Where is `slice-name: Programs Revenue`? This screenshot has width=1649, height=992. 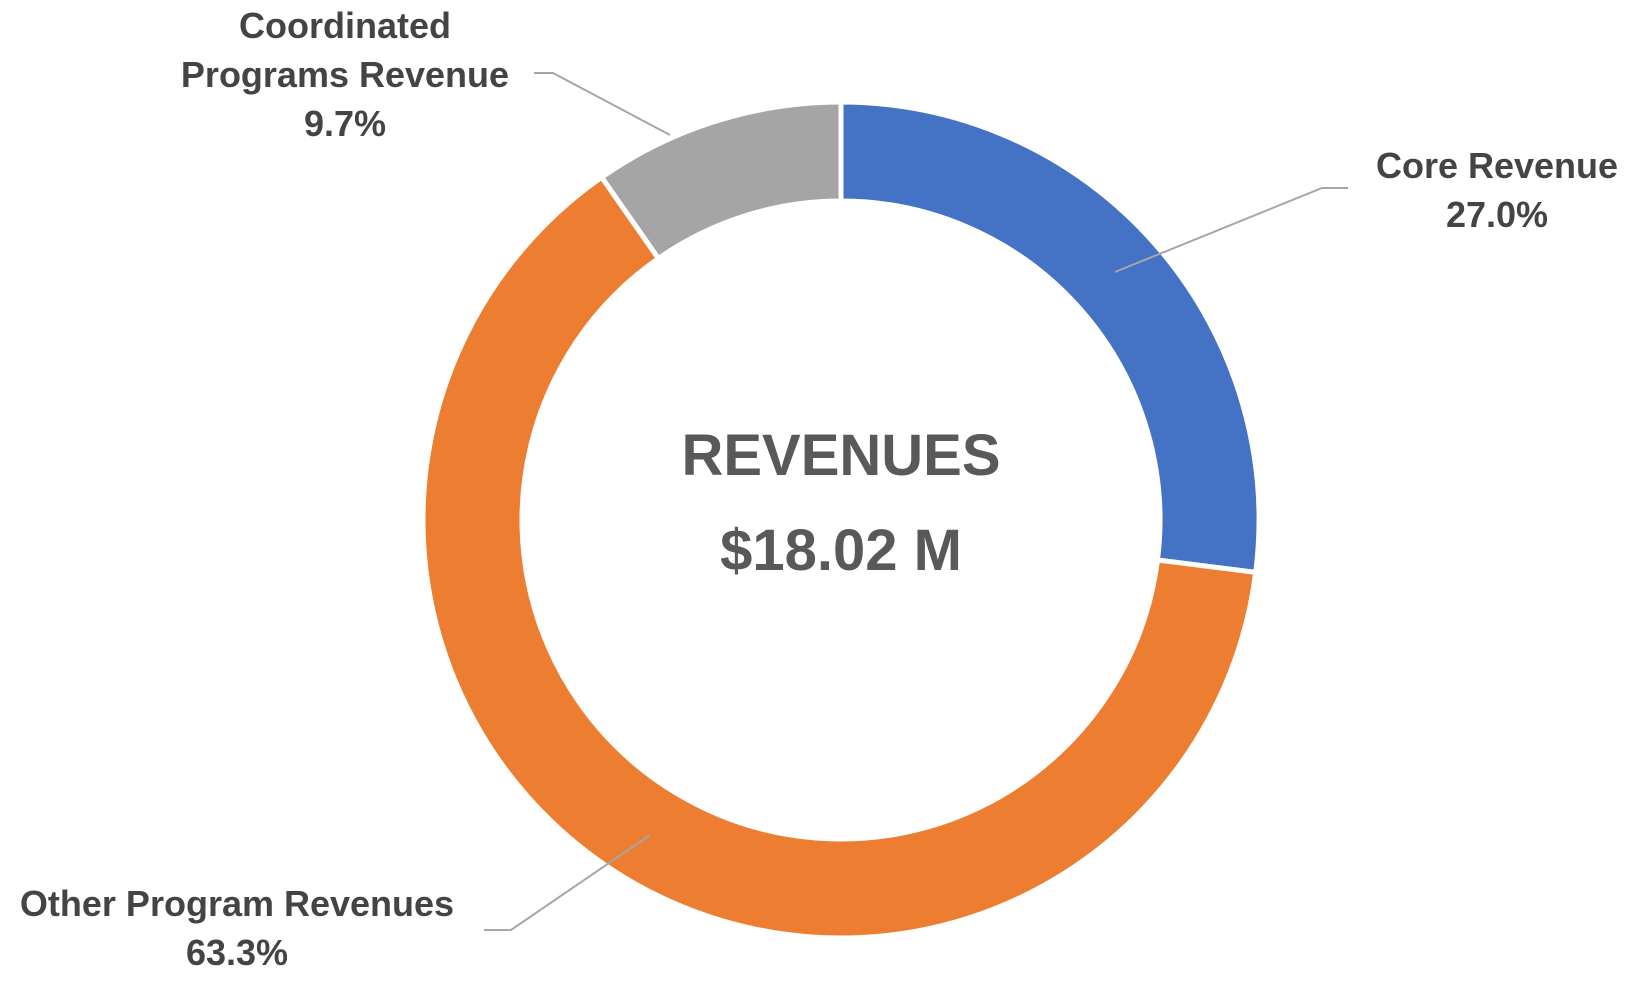
slice-name: Programs Revenue is located at coordinates (345, 74).